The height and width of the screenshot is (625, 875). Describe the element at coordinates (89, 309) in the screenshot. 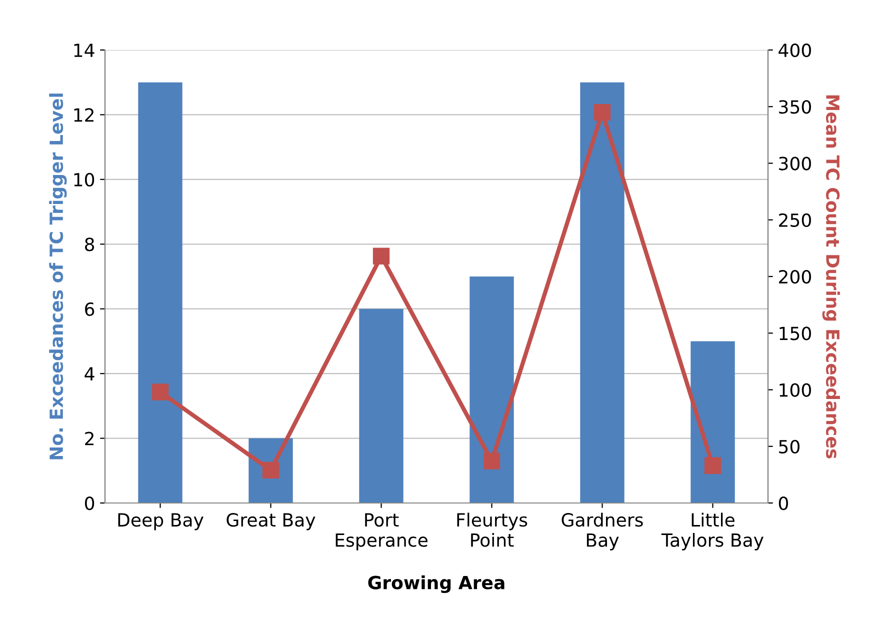

I see `y-tick-label: 6` at that location.